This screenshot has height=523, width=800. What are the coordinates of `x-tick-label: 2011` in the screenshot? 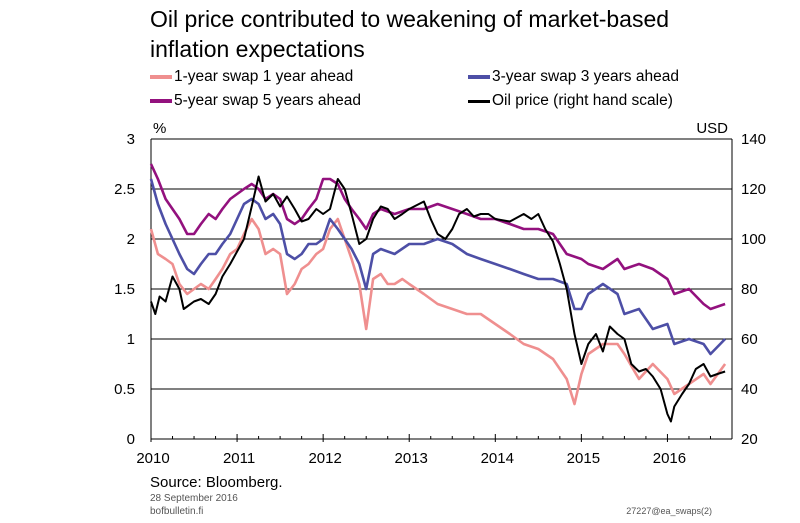 It's located at (239, 458).